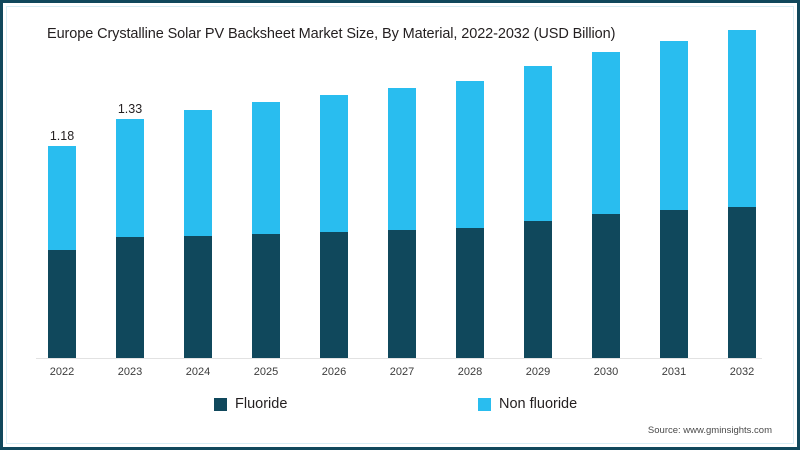  What do you see at coordinates (62, 135) in the screenshot?
I see `bar-value-label-2022: 1.18` at bounding box center [62, 135].